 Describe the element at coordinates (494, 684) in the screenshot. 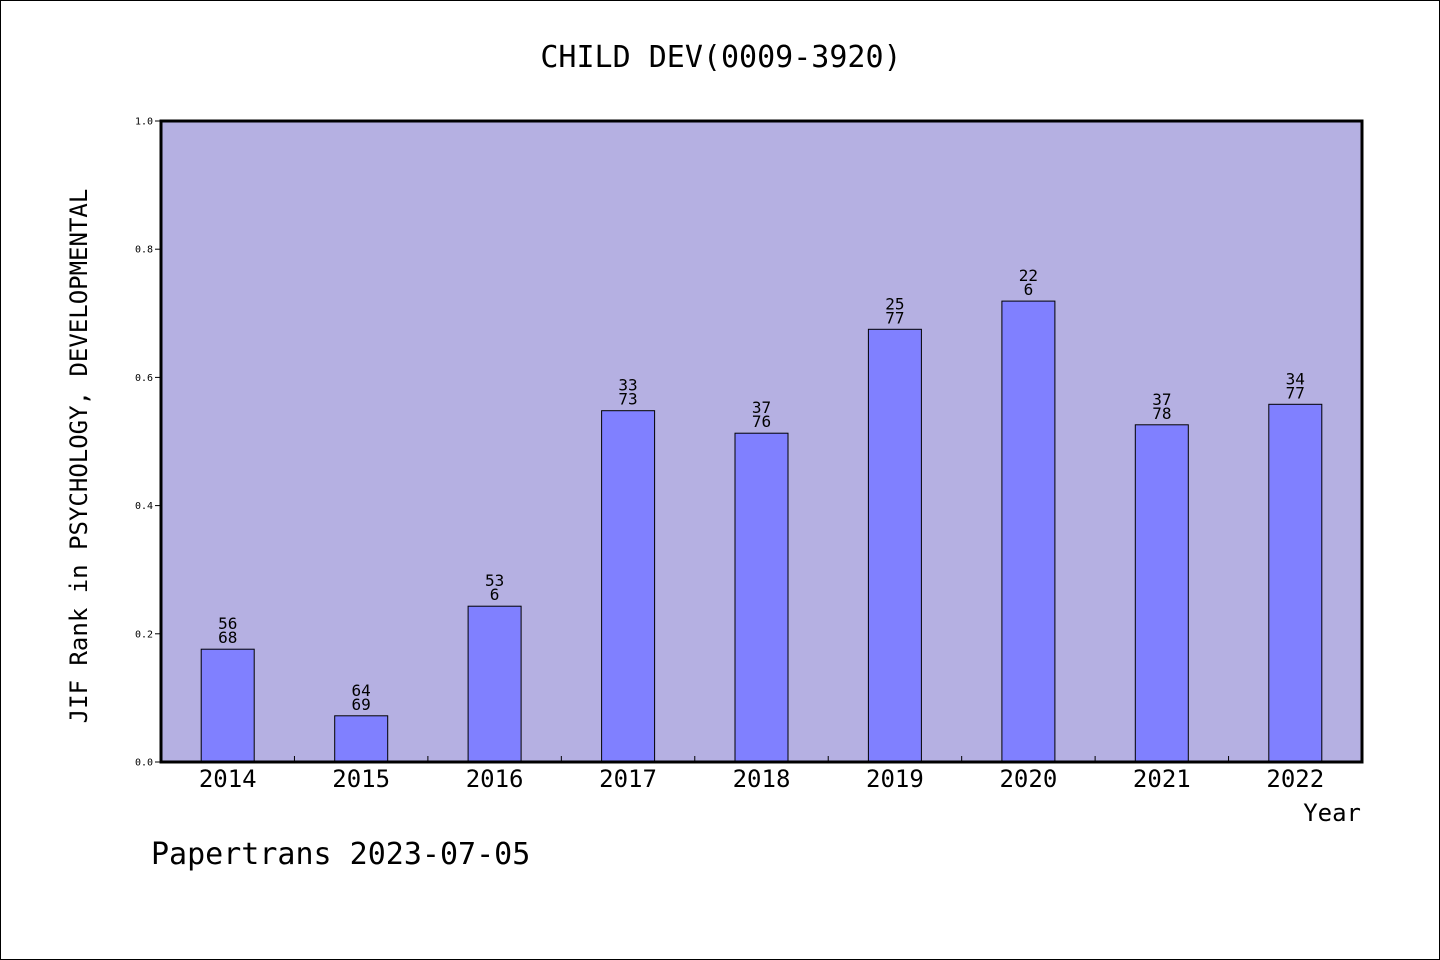

I see `bar-2016` at that location.